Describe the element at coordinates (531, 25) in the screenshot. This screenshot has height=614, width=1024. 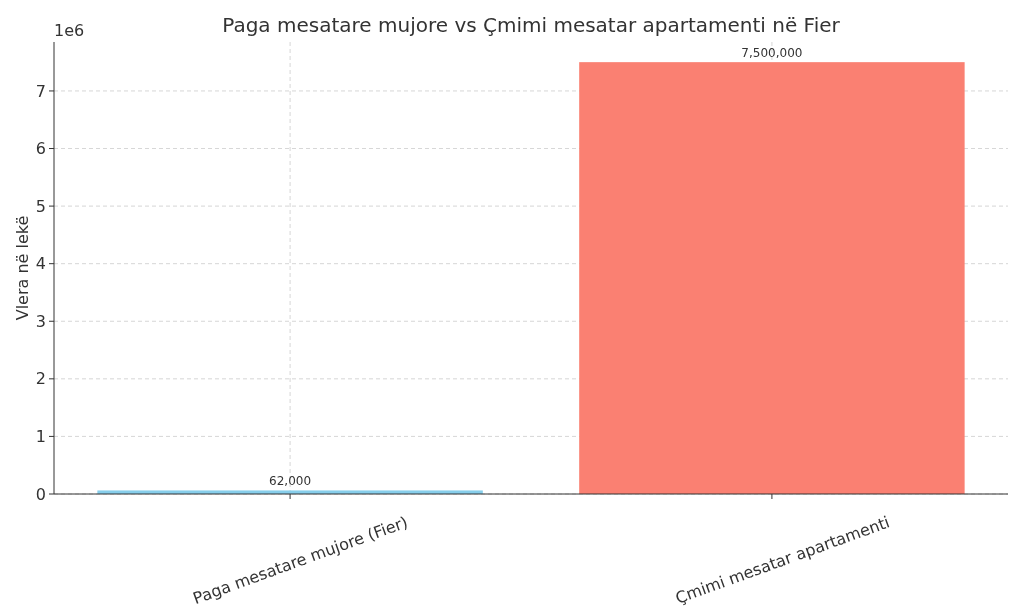
I see `chart-title: Paga mesatare mujore vs Çmimi mesatar apartamenti në Fier` at that location.